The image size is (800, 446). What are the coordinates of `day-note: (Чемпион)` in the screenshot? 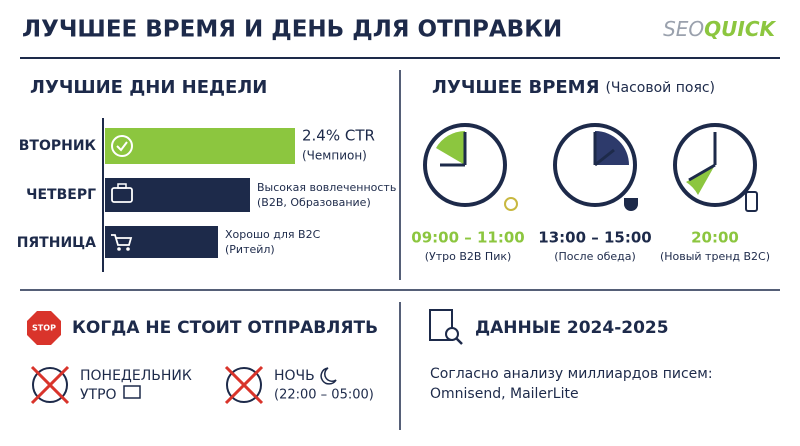 It's located at (334, 156).